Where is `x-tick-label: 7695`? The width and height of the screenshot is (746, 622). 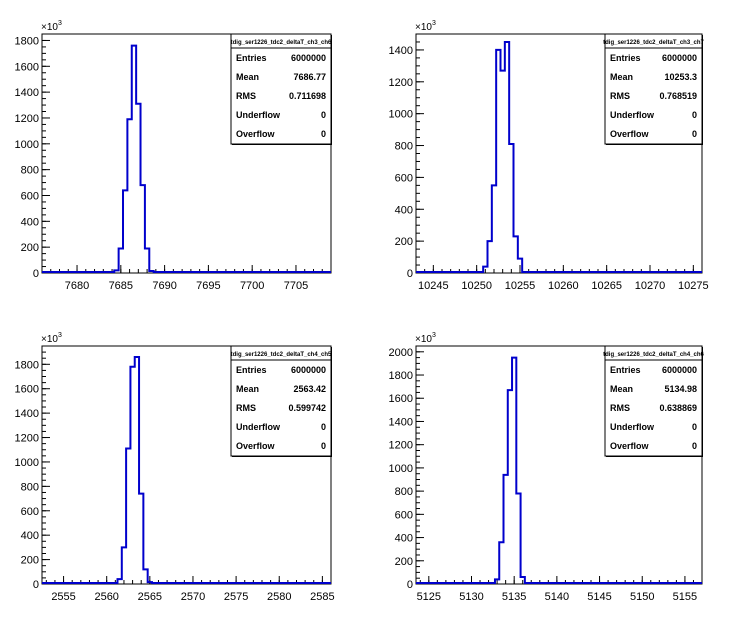 x-tick-label: 7695 is located at coordinates (208, 286).